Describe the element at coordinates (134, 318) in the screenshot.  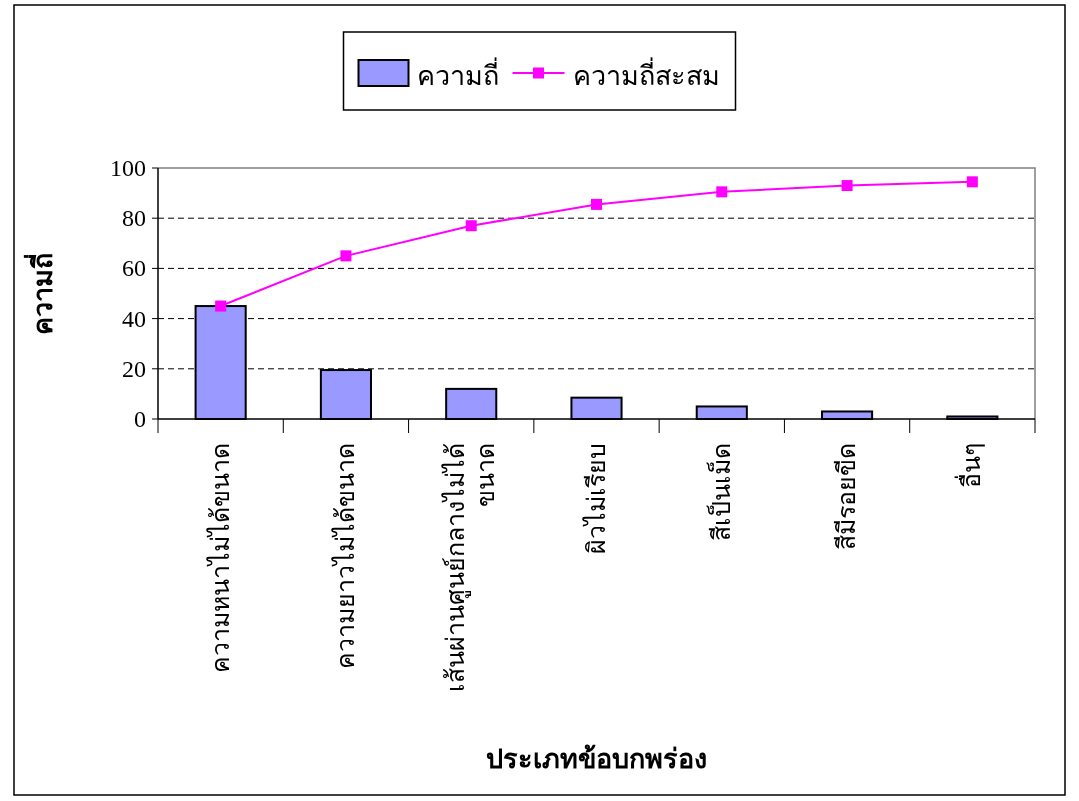
I see `y-tick-label: 40` at that location.